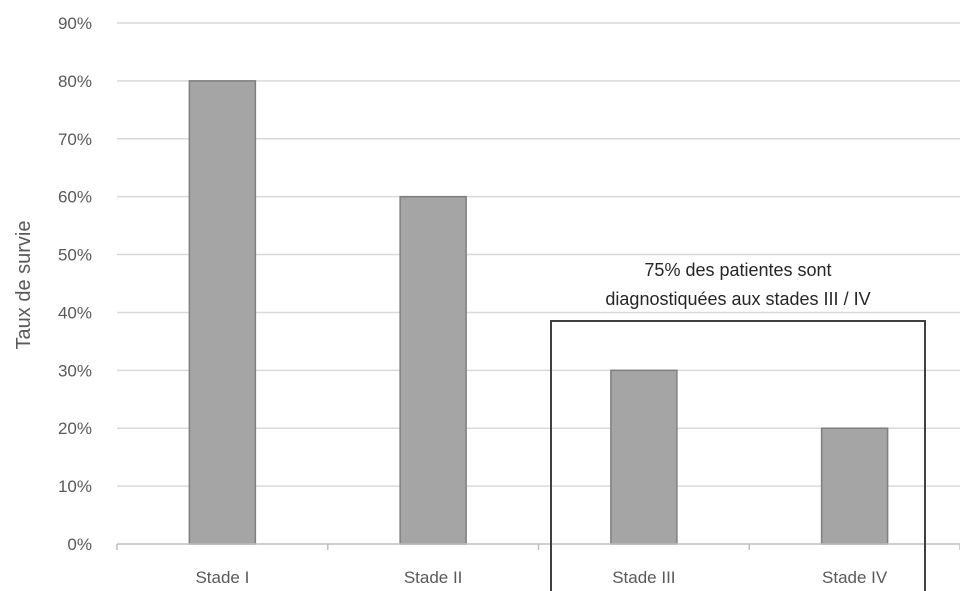  What do you see at coordinates (855, 577) in the screenshot?
I see `x-tick-label: Stade IV` at bounding box center [855, 577].